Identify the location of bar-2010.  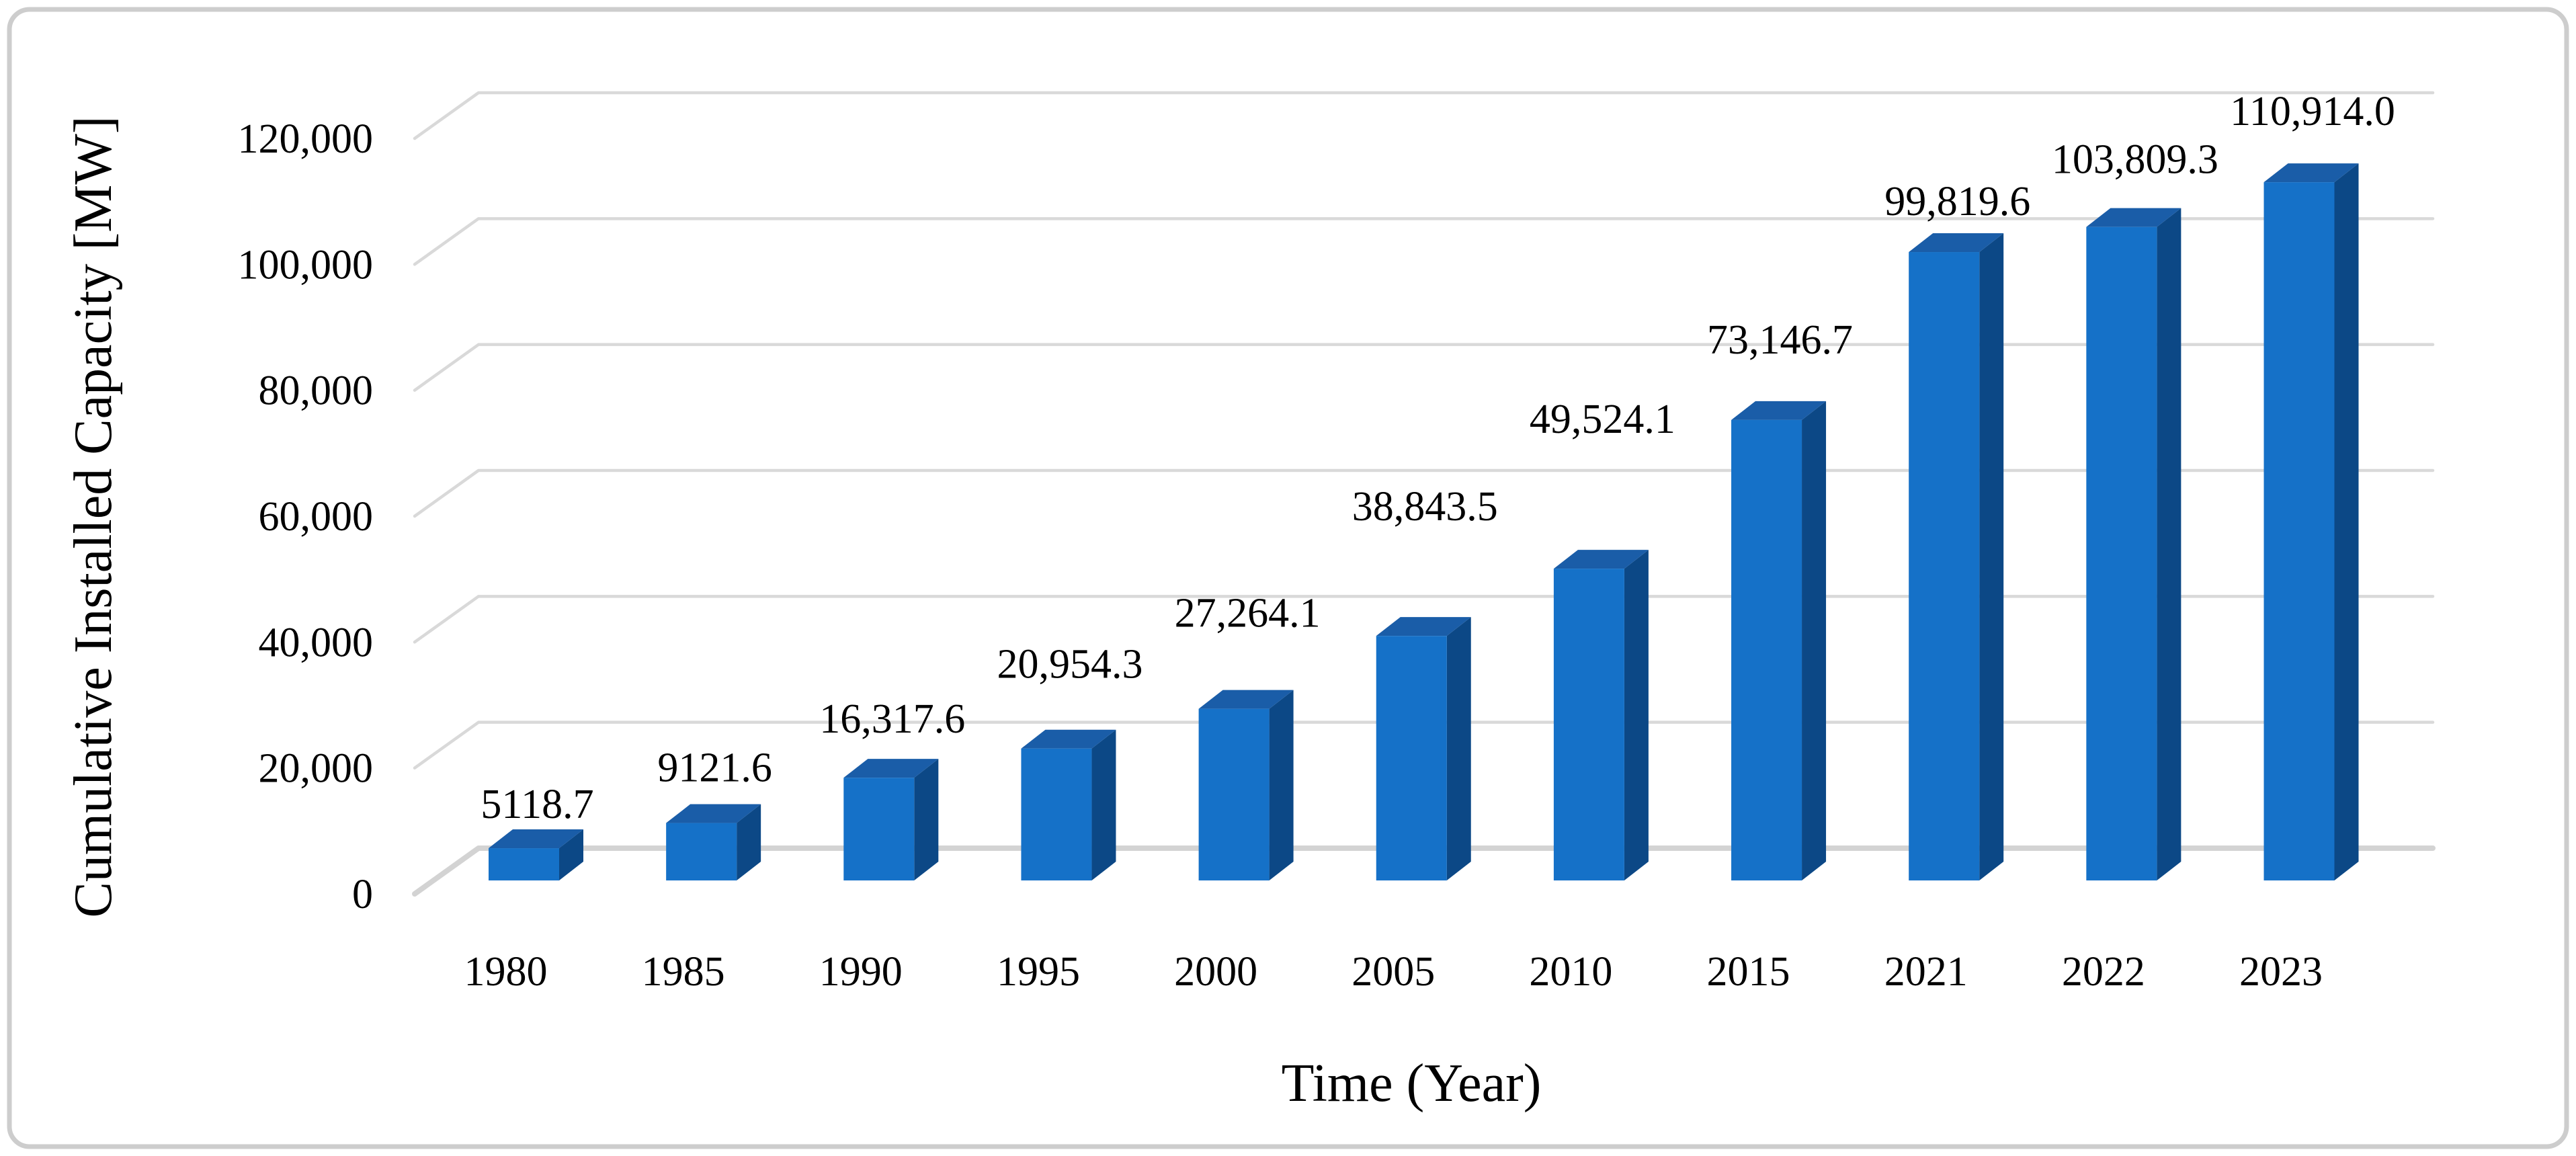
(1601, 715).